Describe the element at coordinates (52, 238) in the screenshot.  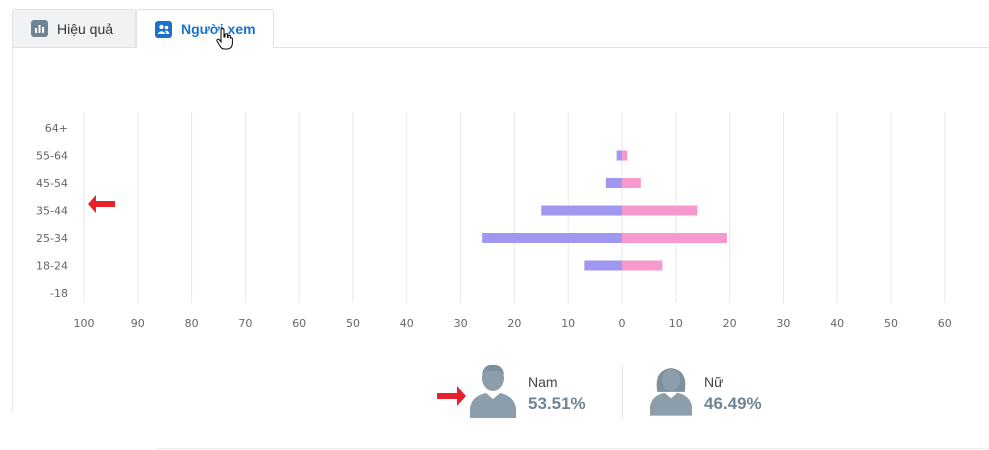
I see `y-tick-label: 25-34` at that location.